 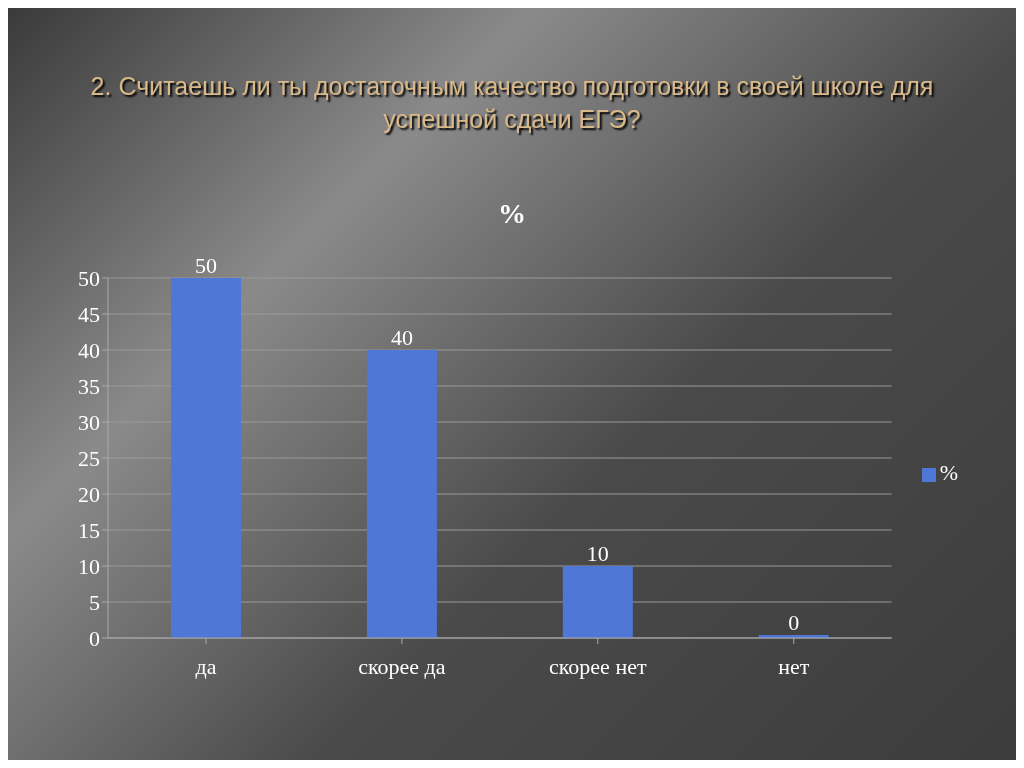 I want to click on data-label: 50, so click(x=206, y=265).